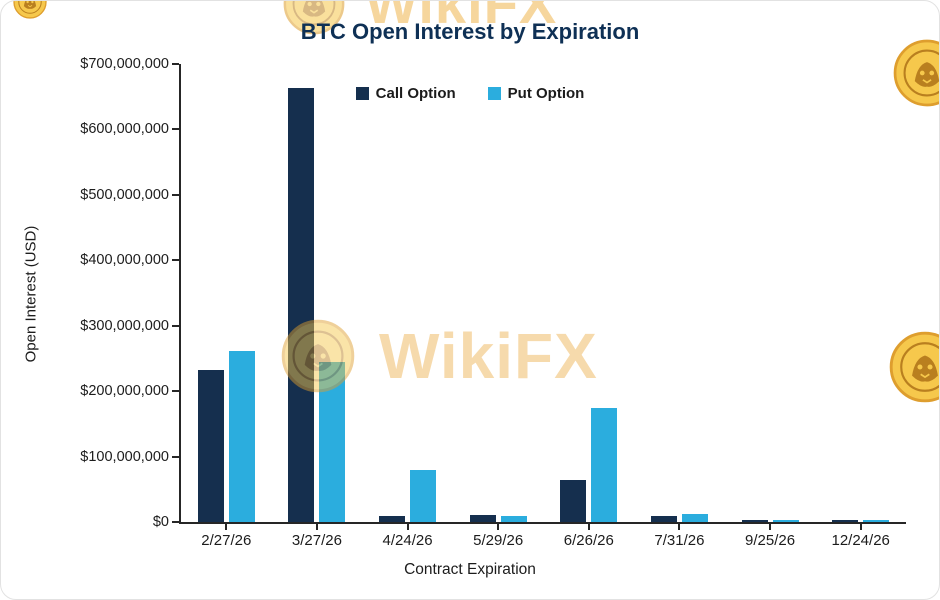 This screenshot has width=940, height=600. Describe the element at coordinates (124, 325) in the screenshot. I see `y-tick-label: $300,000,000` at that location.